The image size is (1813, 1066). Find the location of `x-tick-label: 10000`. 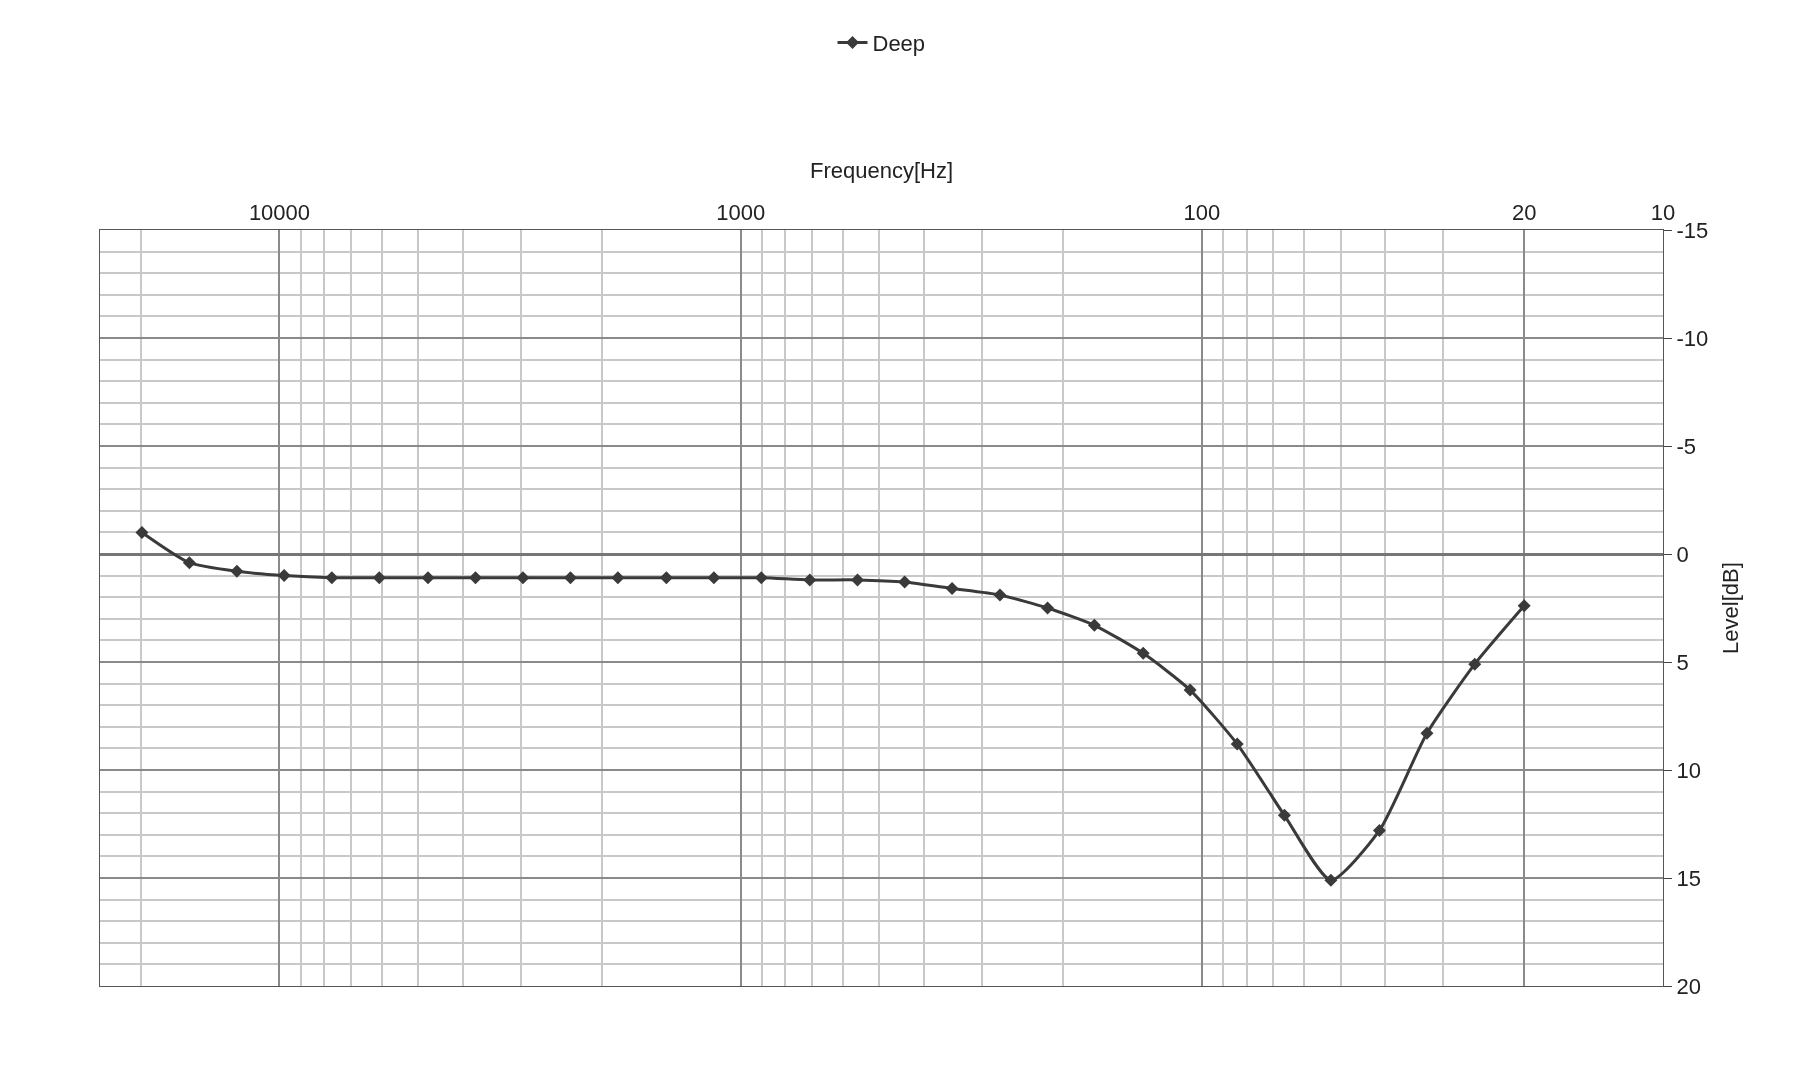

x-tick-label: 10000 is located at coordinates (279, 213).